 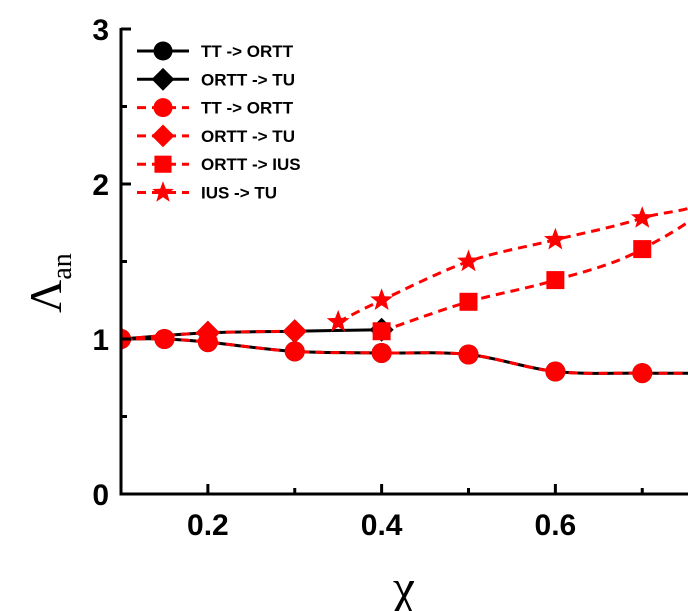 I want to click on legend-label-4: ORTT -> IUS, so click(x=251, y=164).